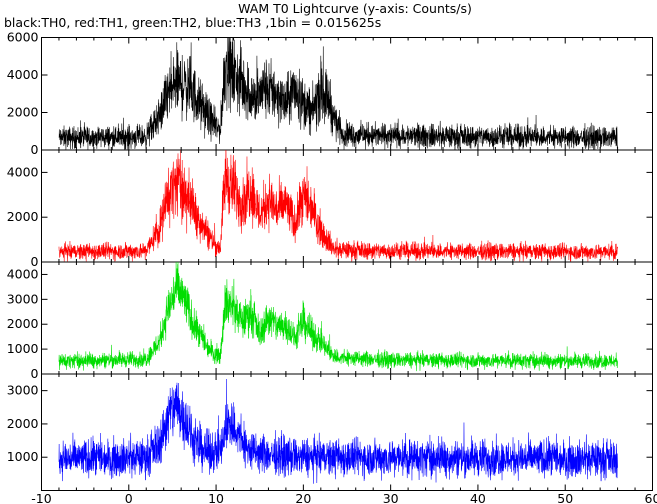 The image size is (657, 504). What do you see at coordinates (23, 37) in the screenshot?
I see `y-tick-label: 6000` at bounding box center [23, 37].